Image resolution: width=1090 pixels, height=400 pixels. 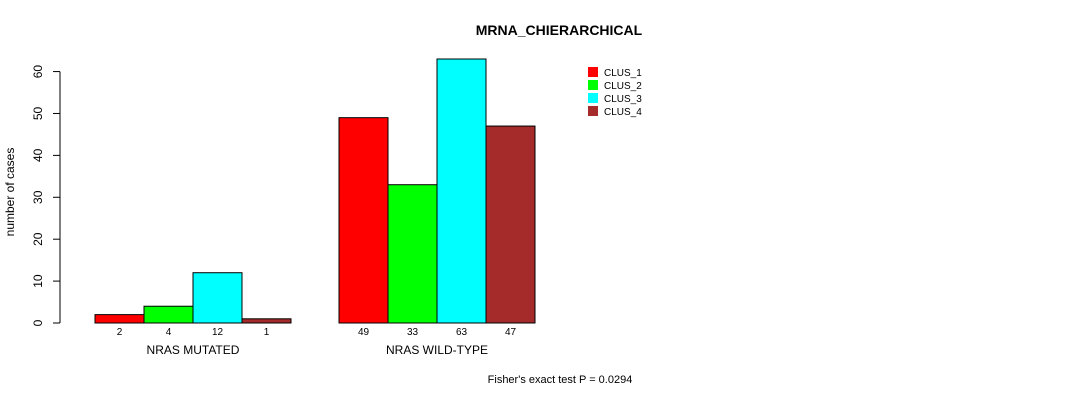 I want to click on bar-value-label: 47, so click(x=511, y=332).